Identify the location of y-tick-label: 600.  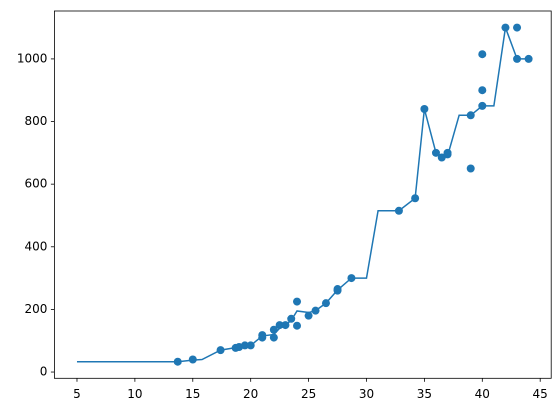
(35, 184).